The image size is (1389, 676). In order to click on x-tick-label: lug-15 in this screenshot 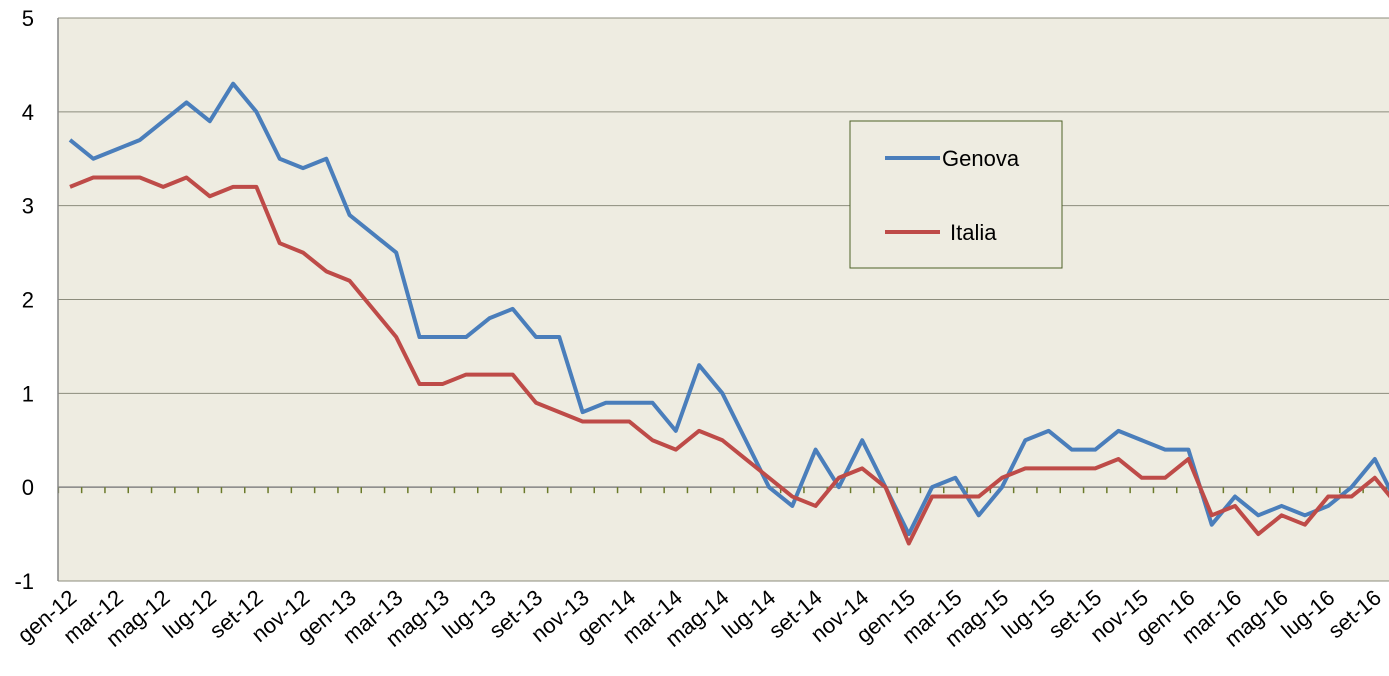, I will do `click(1028, 614)`.